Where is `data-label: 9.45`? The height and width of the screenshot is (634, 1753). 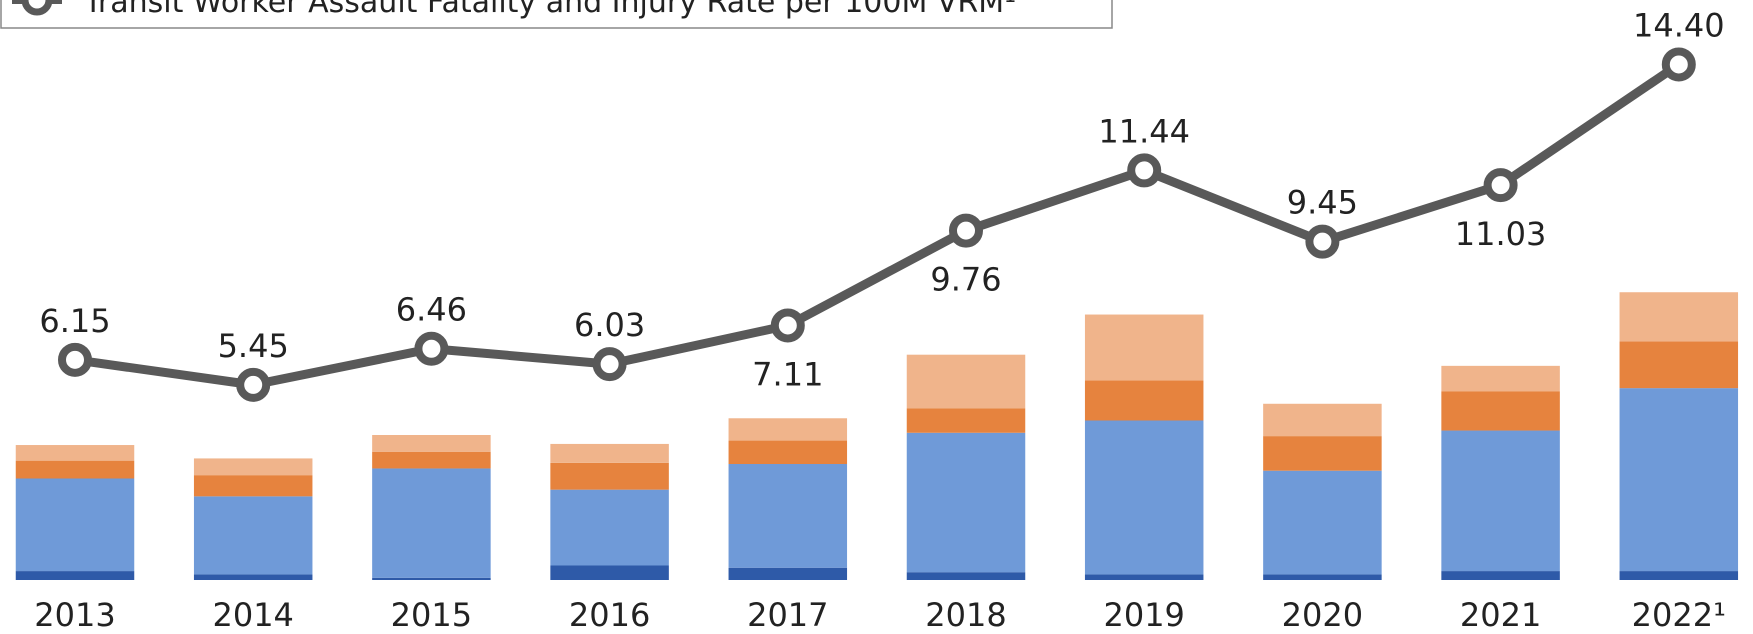 data-label: 9.45 is located at coordinates (1322, 203).